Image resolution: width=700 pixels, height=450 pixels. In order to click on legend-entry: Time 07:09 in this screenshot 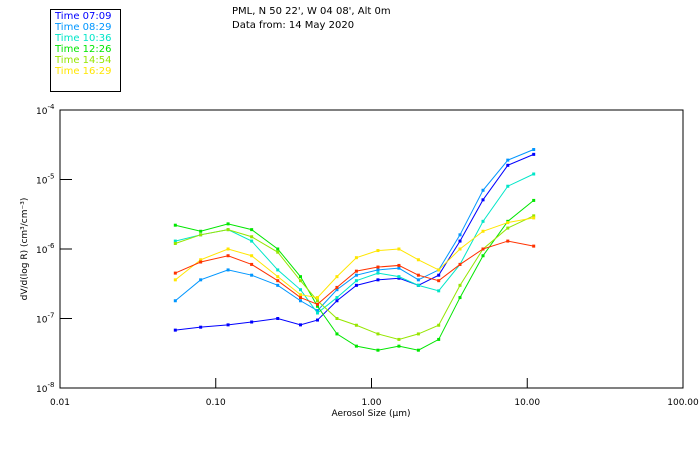, I will do `click(83, 16)`.